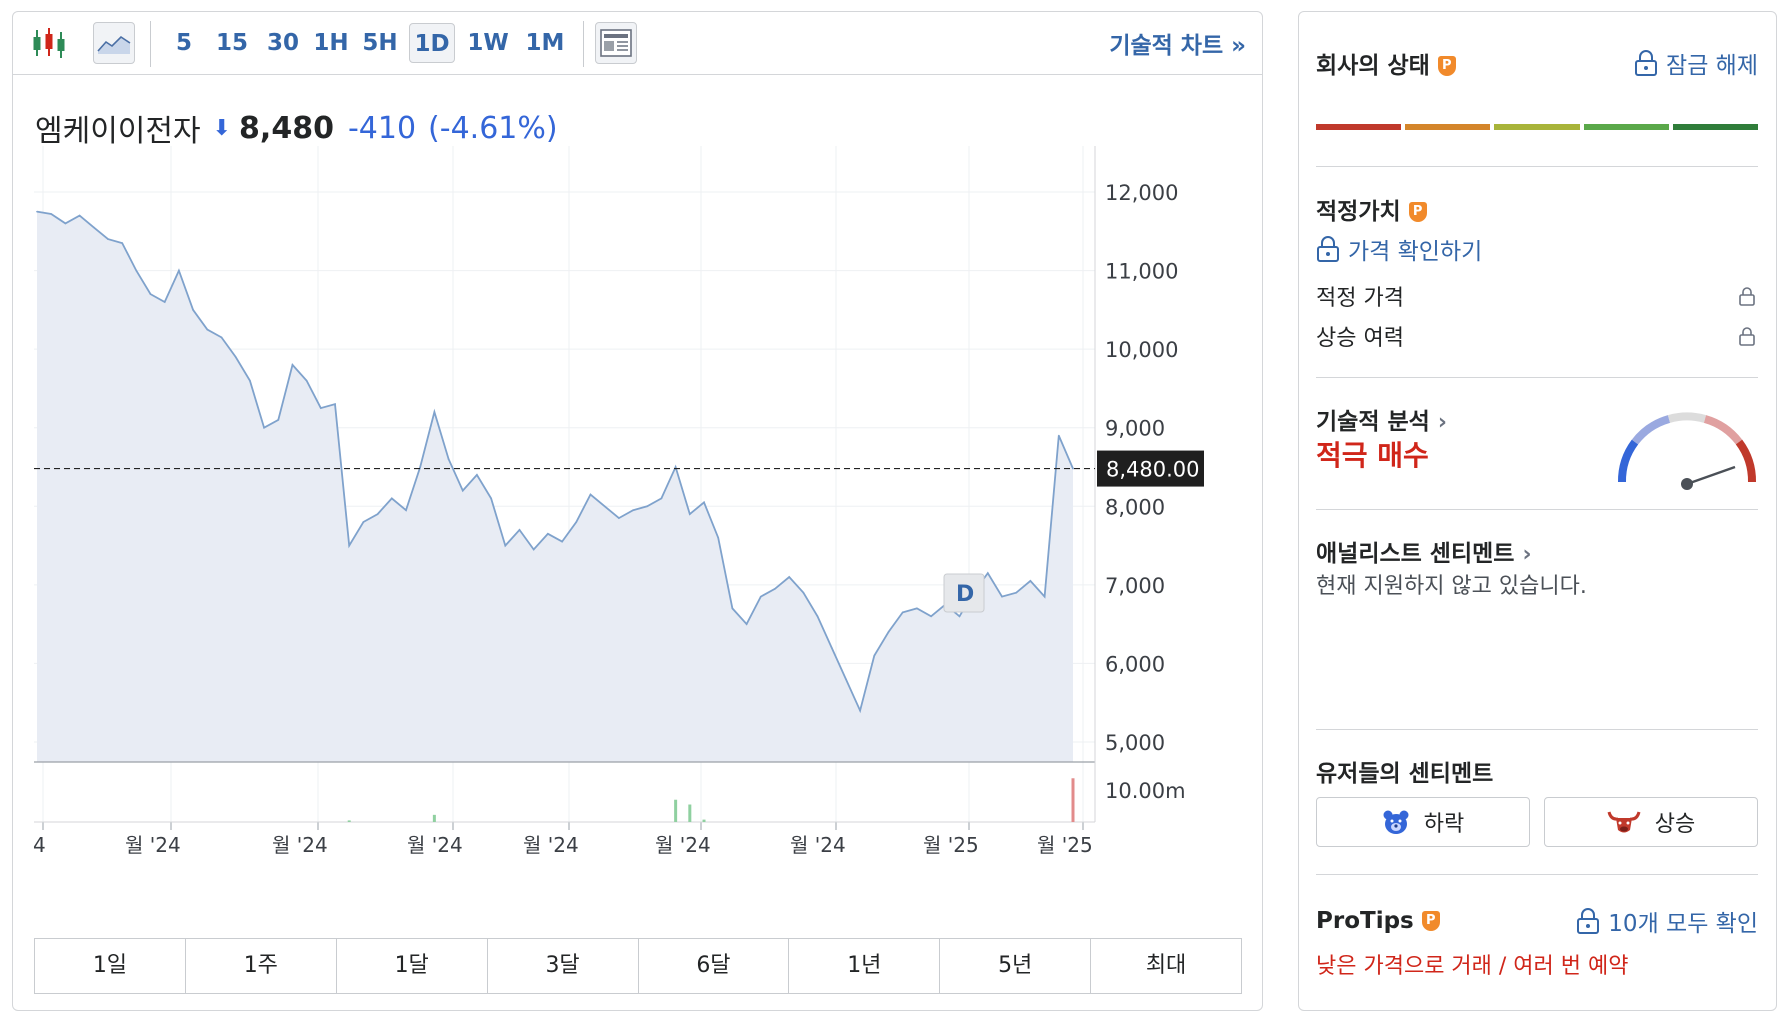 This screenshot has width=1792, height=1028. I want to click on stock-name: 엠케이이전자, so click(118, 131).